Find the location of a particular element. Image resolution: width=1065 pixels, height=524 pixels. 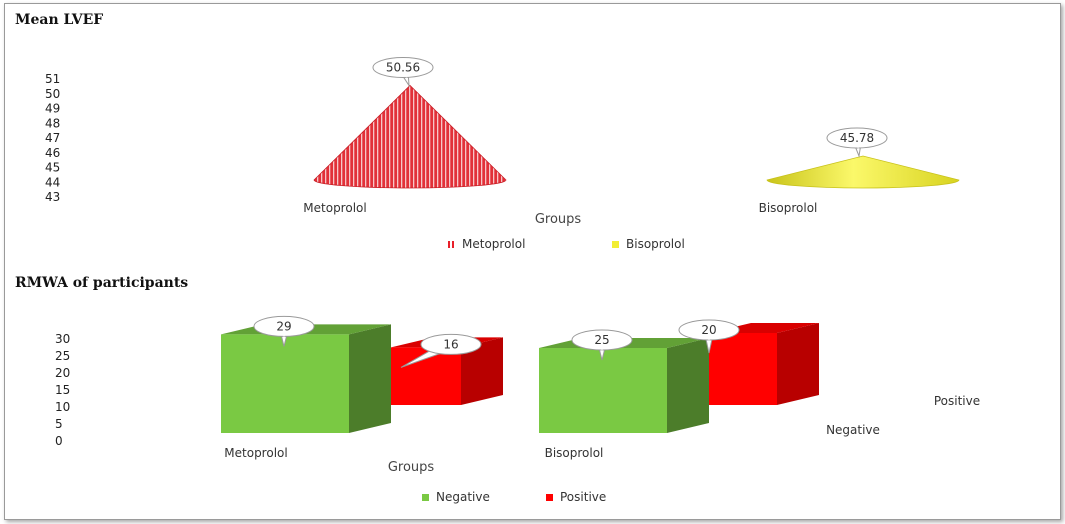

chart1-legend-label: Metoprolol is located at coordinates (493, 244).